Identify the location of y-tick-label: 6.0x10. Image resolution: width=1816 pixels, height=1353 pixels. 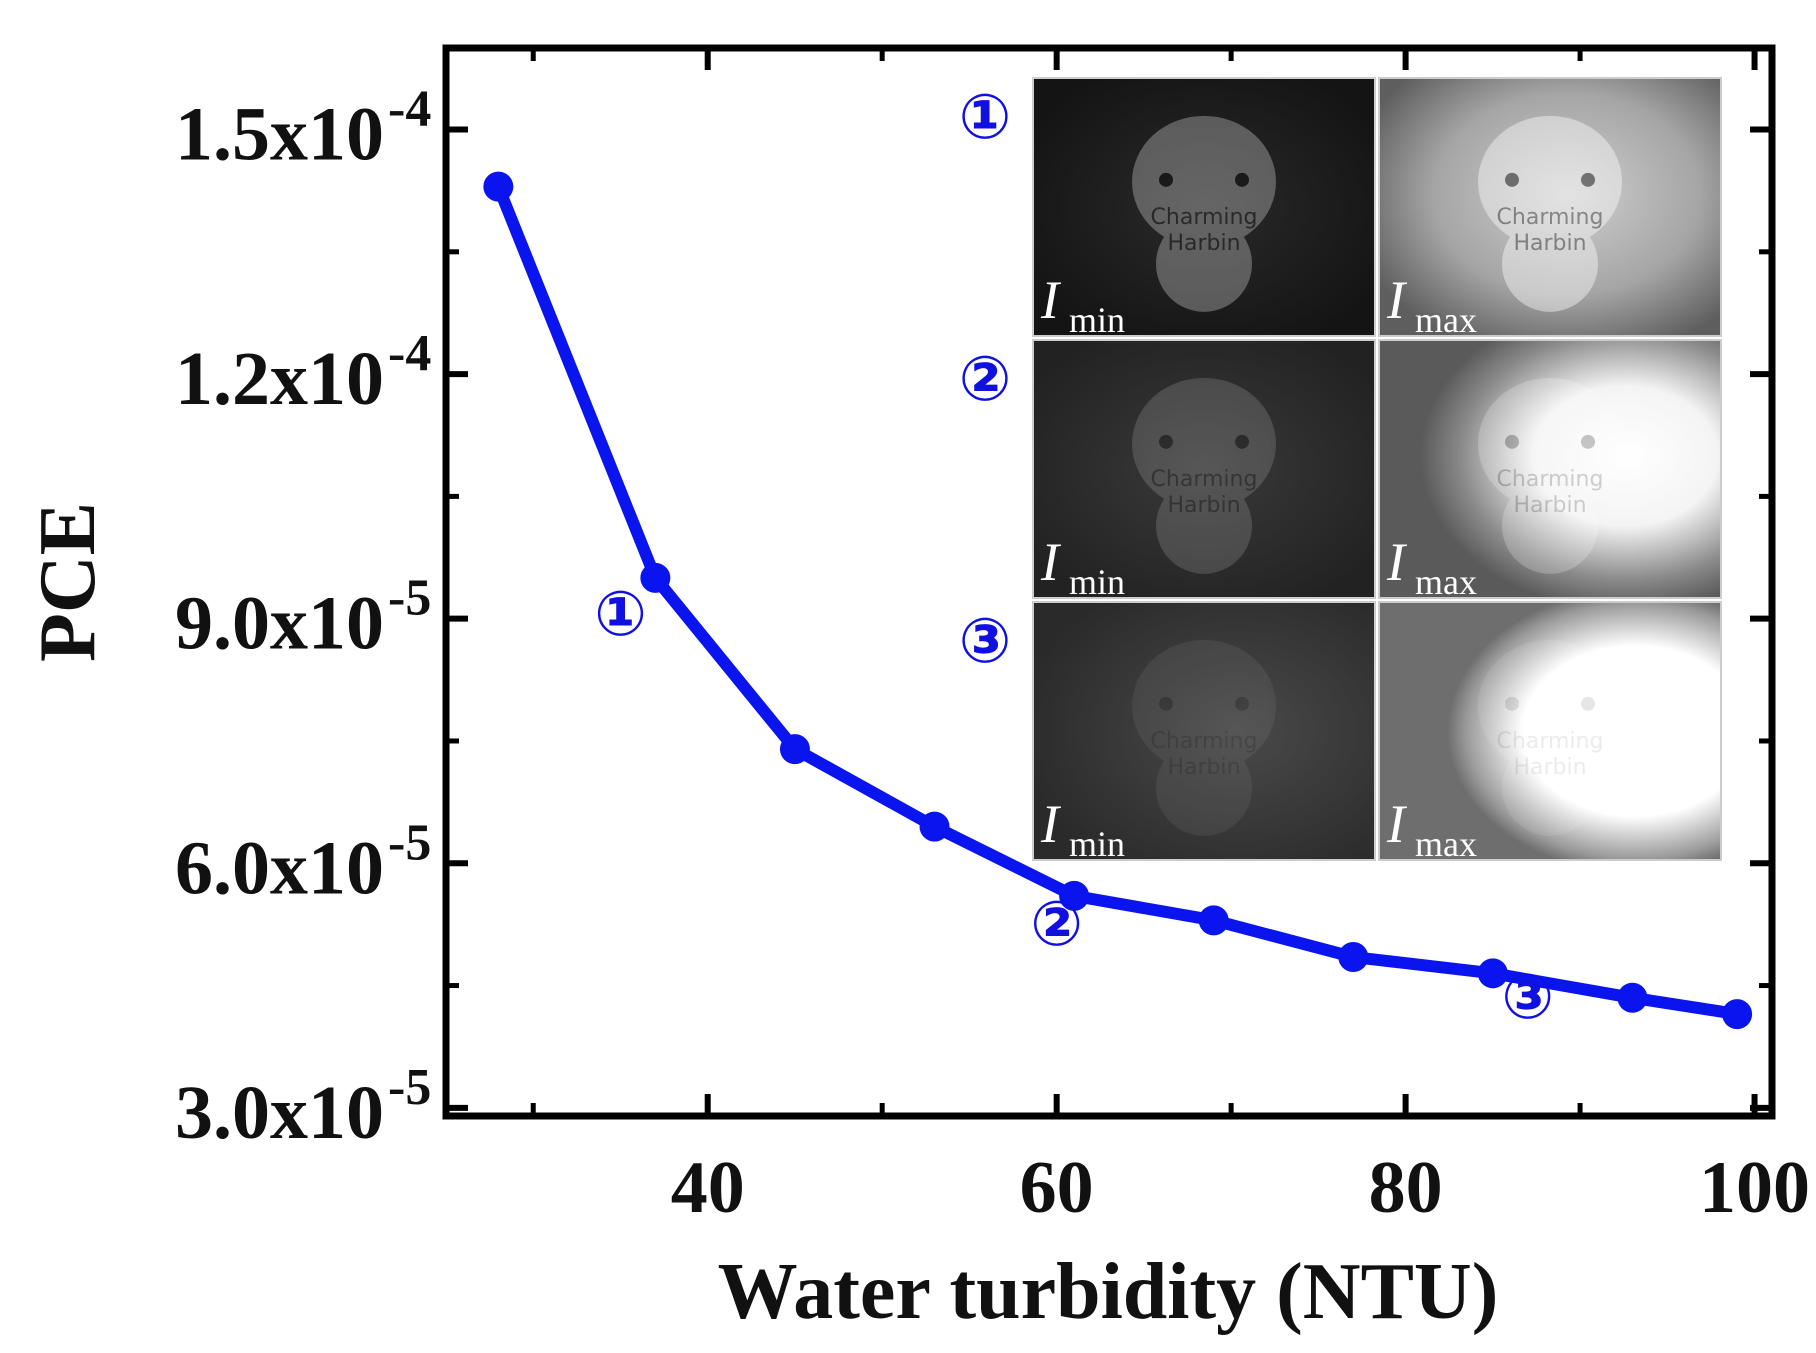
(279, 868).